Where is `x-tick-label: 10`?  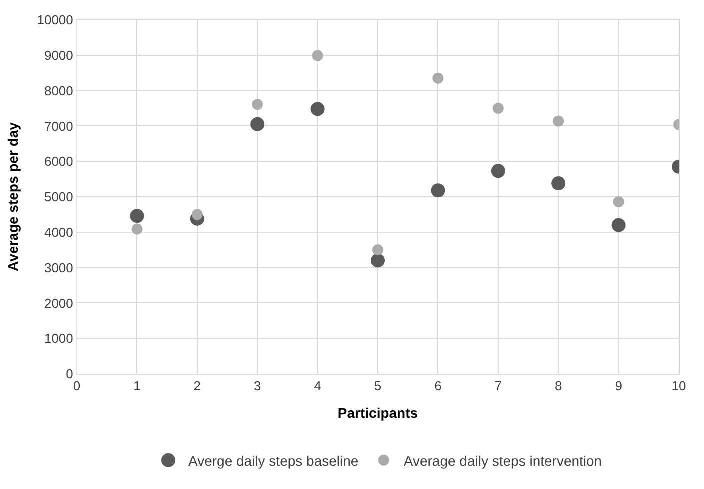
x-tick-label: 10 is located at coordinates (679, 386).